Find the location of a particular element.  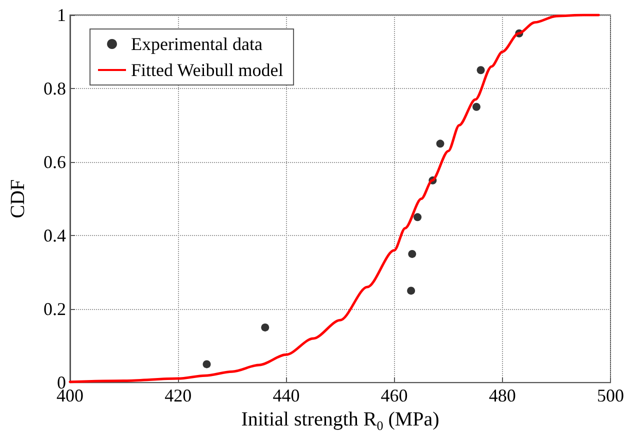

x-tick-label: 480 is located at coordinates (502, 396).